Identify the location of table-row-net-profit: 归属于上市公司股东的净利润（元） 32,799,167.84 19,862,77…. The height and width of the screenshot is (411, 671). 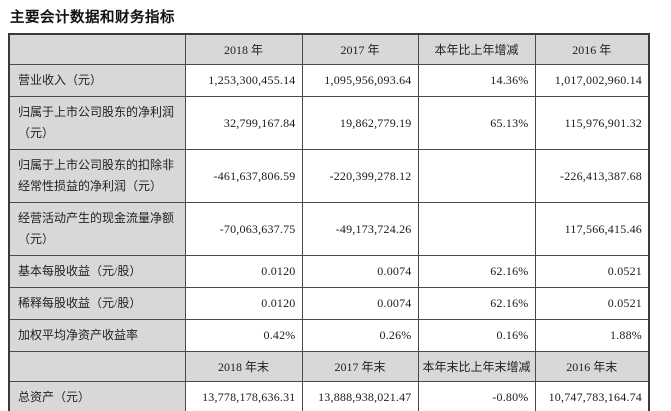
(329, 123).